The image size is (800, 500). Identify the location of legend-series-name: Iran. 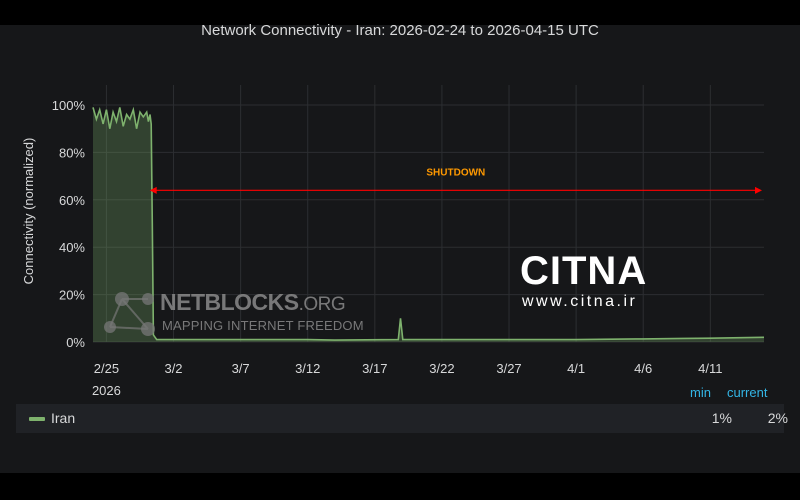
(63, 418).